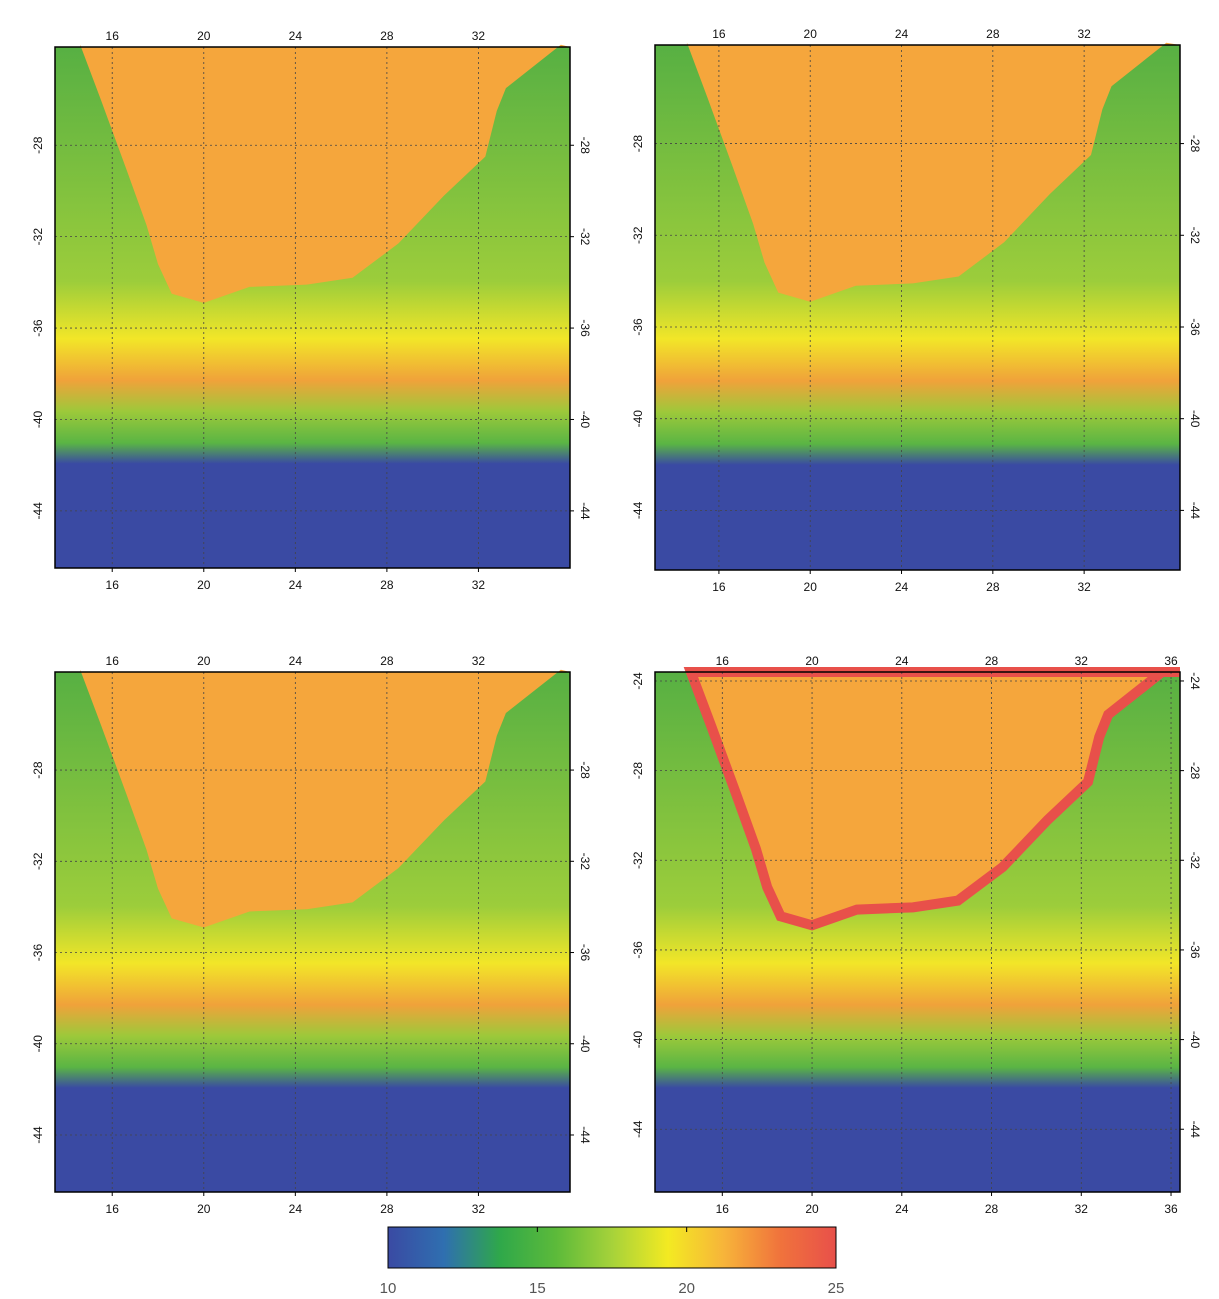  What do you see at coordinates (686, 1288) in the screenshot?
I see `colorbar-label: 20` at bounding box center [686, 1288].